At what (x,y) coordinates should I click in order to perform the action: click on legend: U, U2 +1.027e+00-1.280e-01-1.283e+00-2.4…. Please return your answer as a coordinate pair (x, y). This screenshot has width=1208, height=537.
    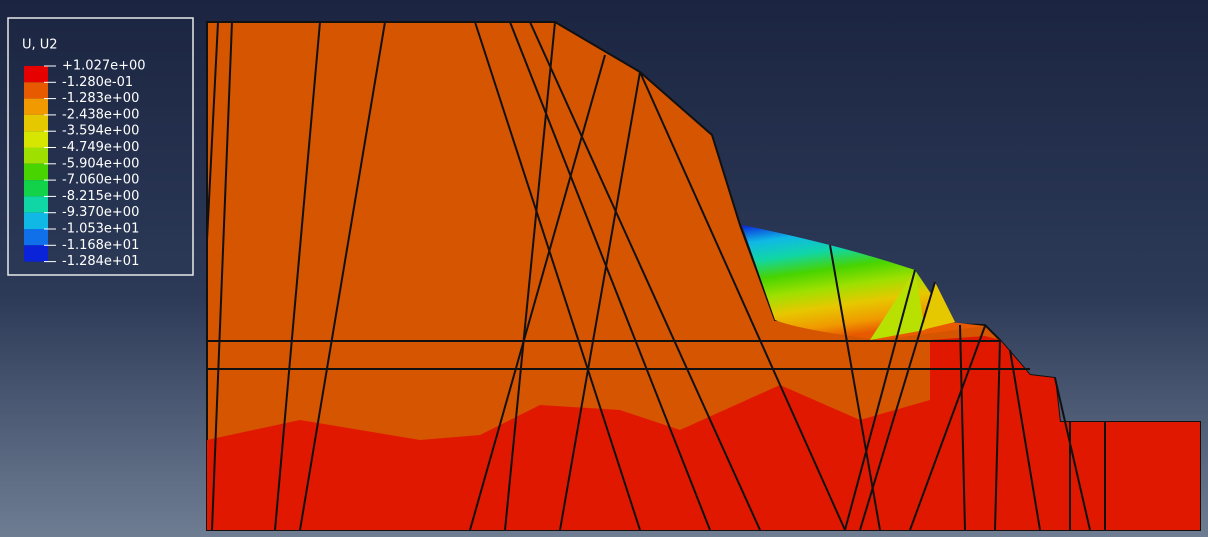
    Looking at the image, I should click on (100, 146).